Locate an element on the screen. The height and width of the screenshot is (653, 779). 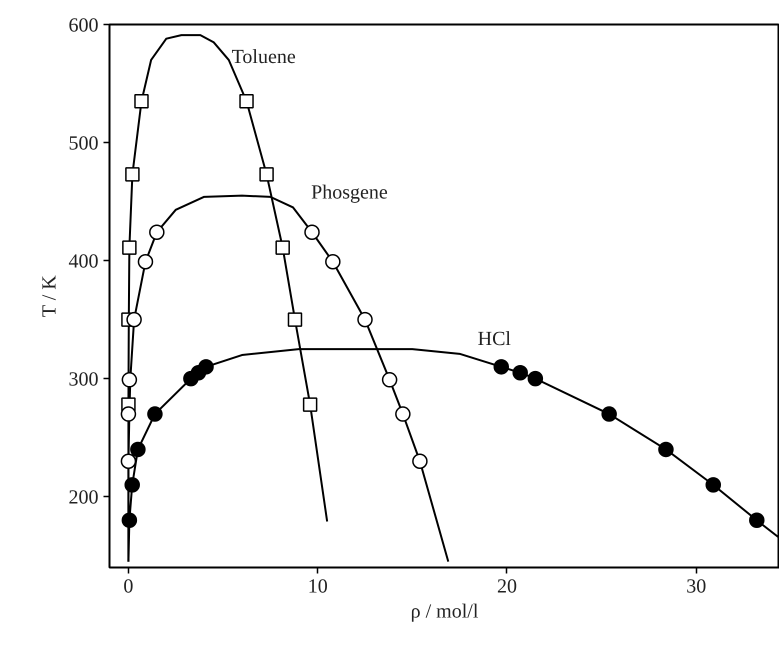
y-tick-label: 500 is located at coordinates (83, 143).